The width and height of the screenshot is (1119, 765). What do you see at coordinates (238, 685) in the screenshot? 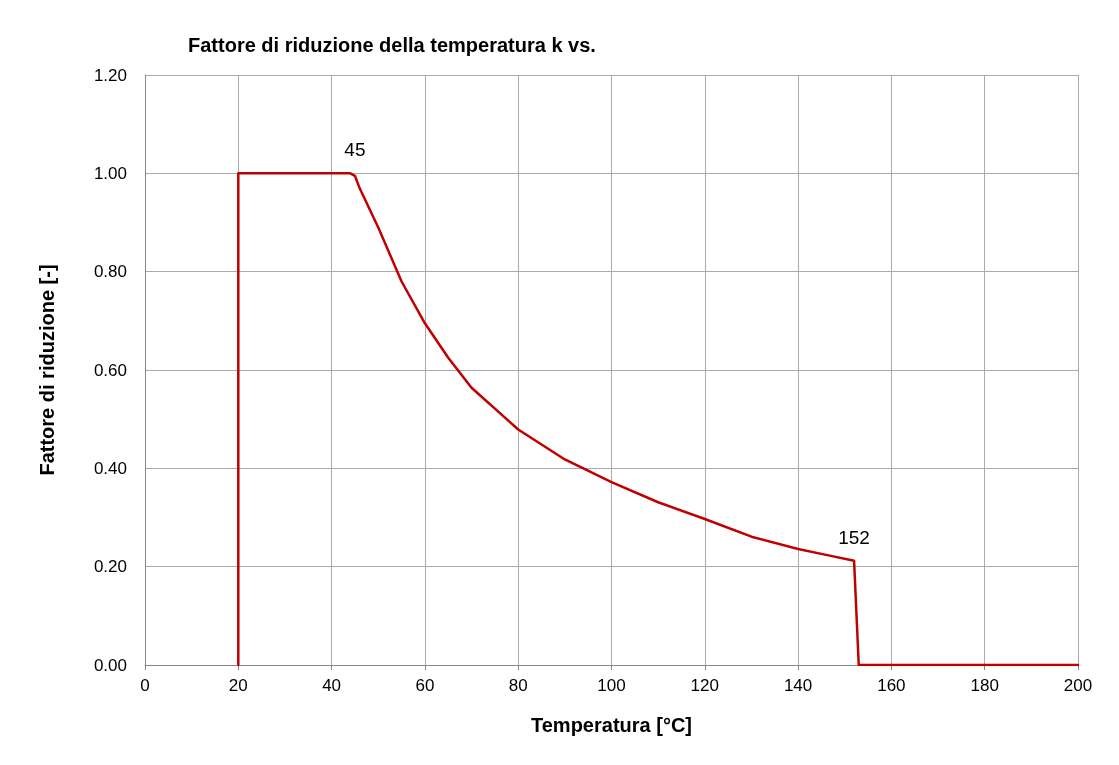
I see `x-tick-label: 20` at bounding box center [238, 685].